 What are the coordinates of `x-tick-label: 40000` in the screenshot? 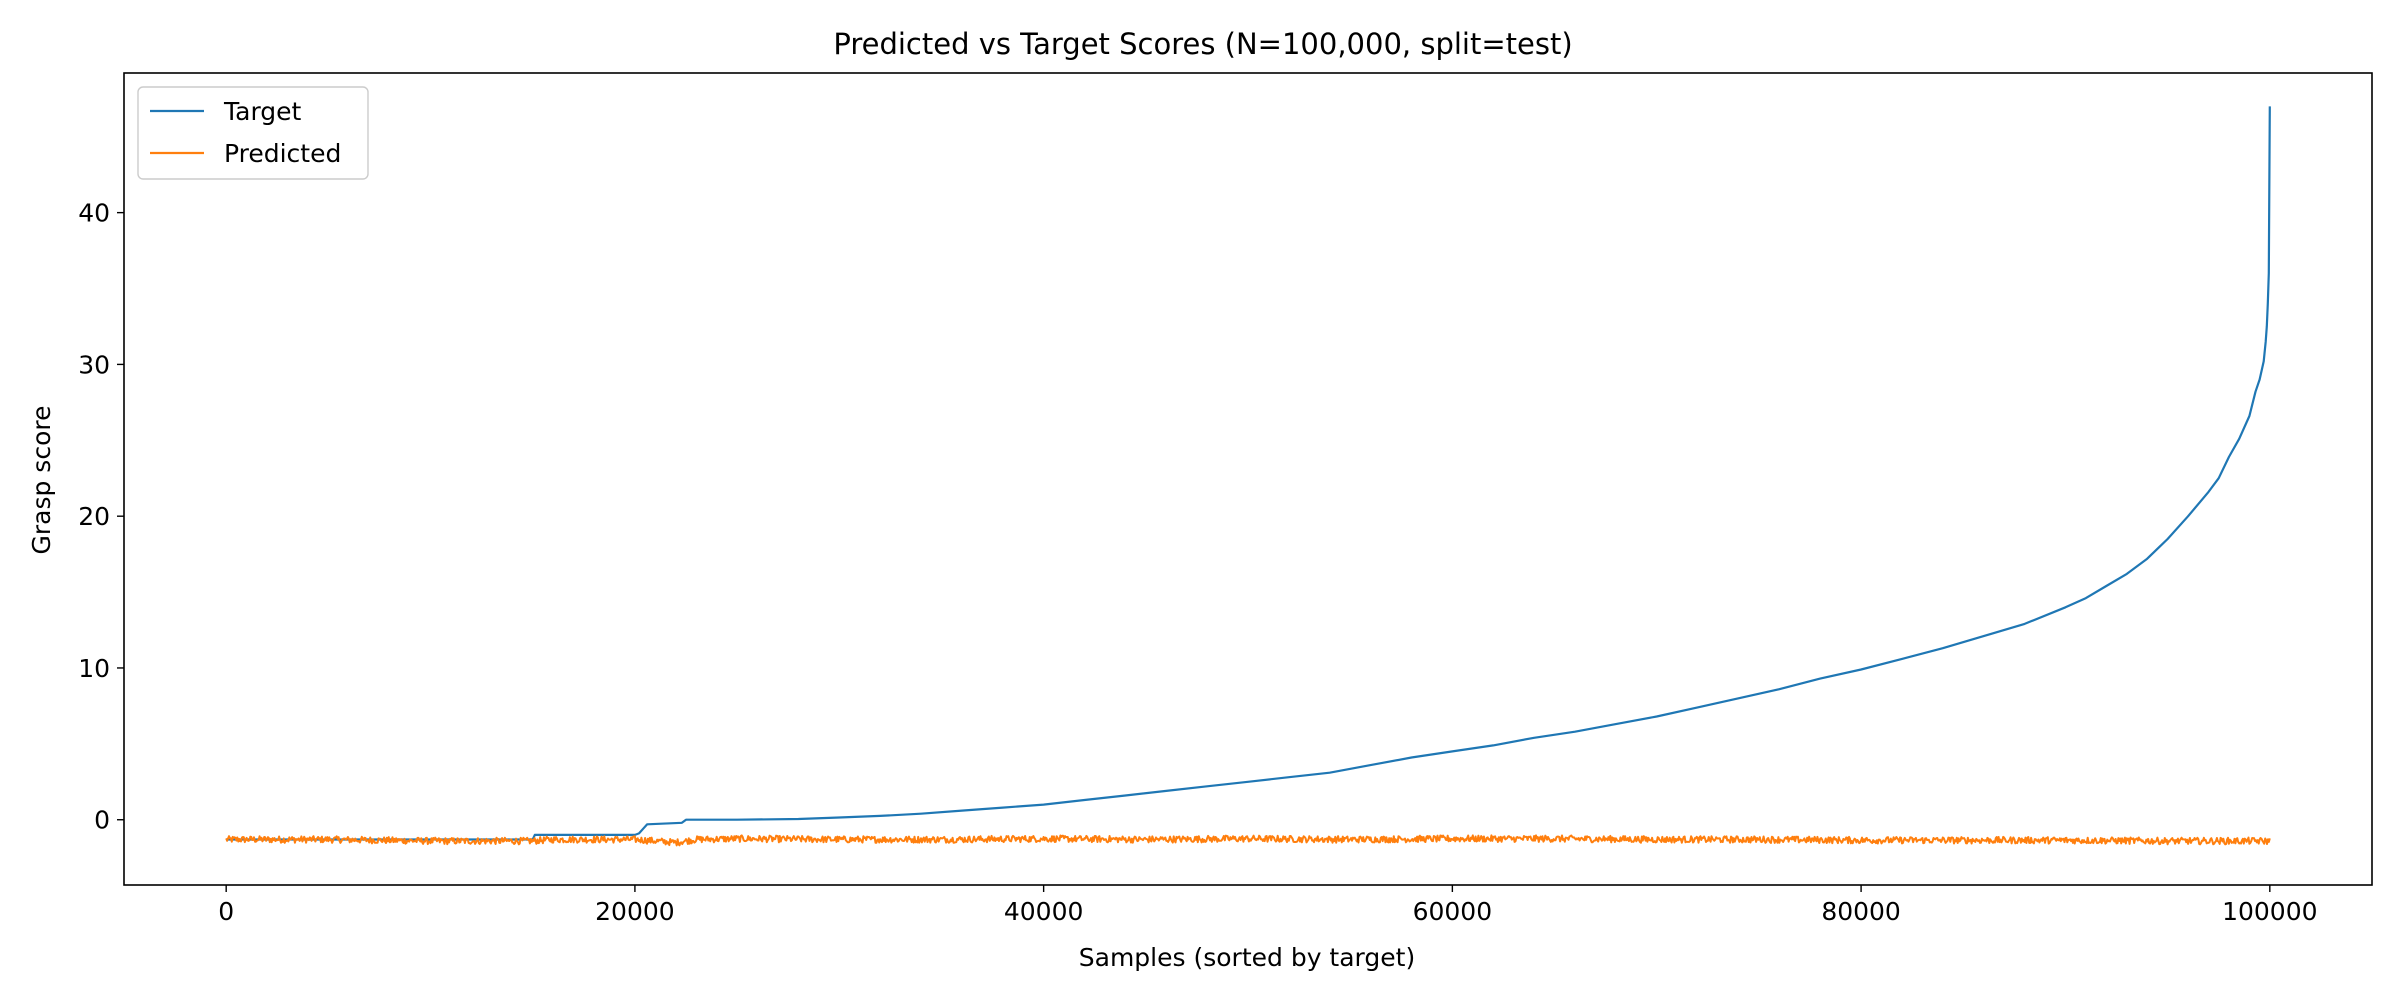 It's located at (1044, 911).